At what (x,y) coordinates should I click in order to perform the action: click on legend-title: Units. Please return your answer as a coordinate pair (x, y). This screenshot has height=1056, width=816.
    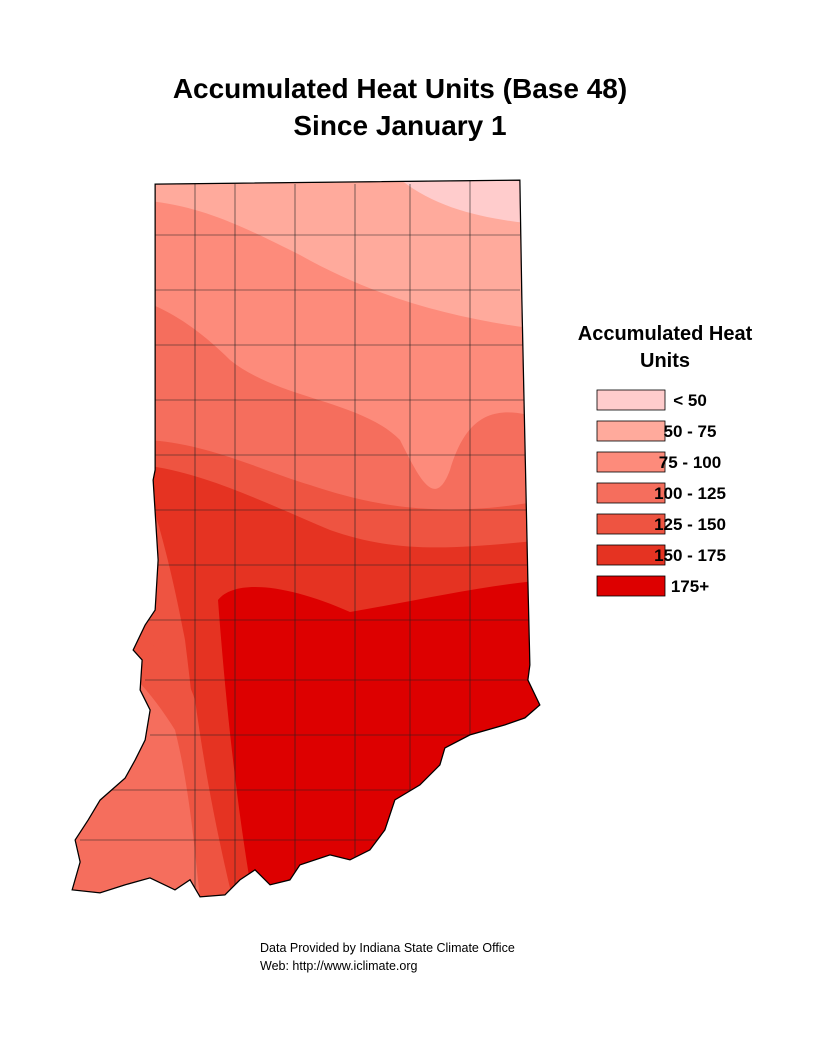
    Looking at the image, I should click on (665, 361).